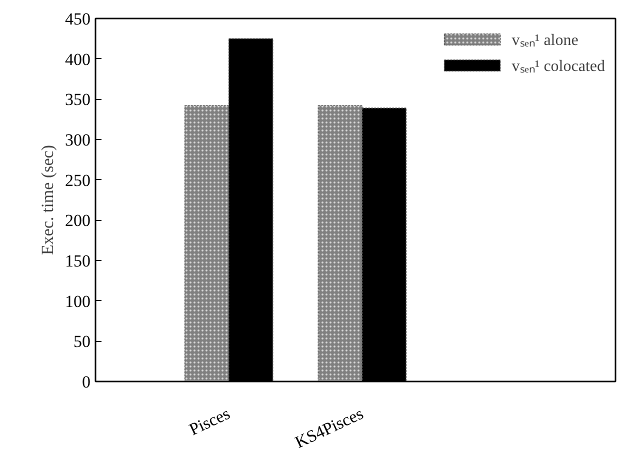 This screenshot has height=463, width=632. Describe the element at coordinates (545, 40) in the screenshot. I see `legend-label: vₛₑₙ¹ alone` at that location.